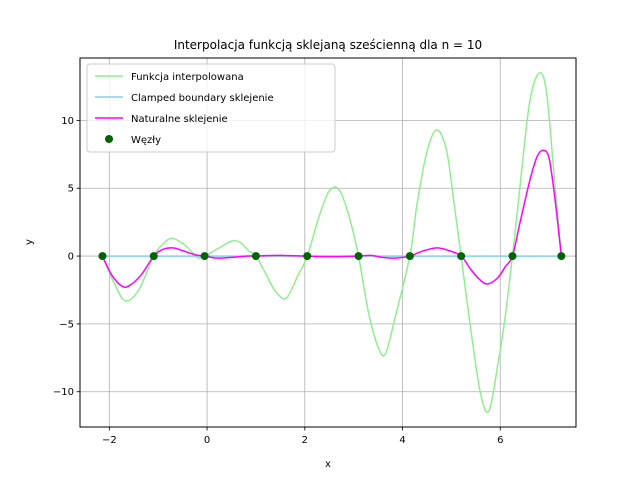 The height and width of the screenshot is (480, 640). I want to click on y-tick-label: −5, so click(66, 324).